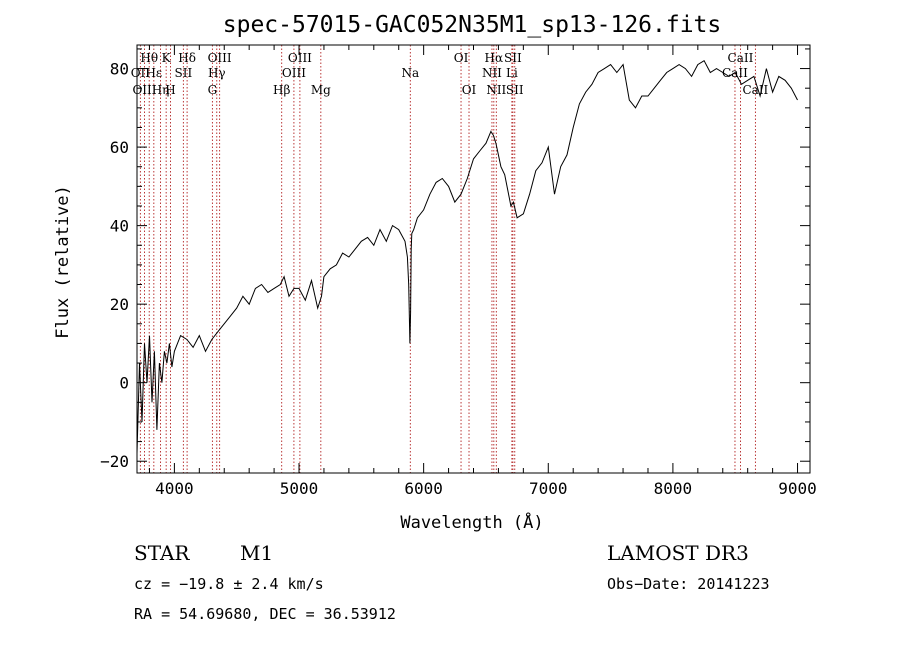  I want to click on x-tick-label: 9000, so click(797, 488).